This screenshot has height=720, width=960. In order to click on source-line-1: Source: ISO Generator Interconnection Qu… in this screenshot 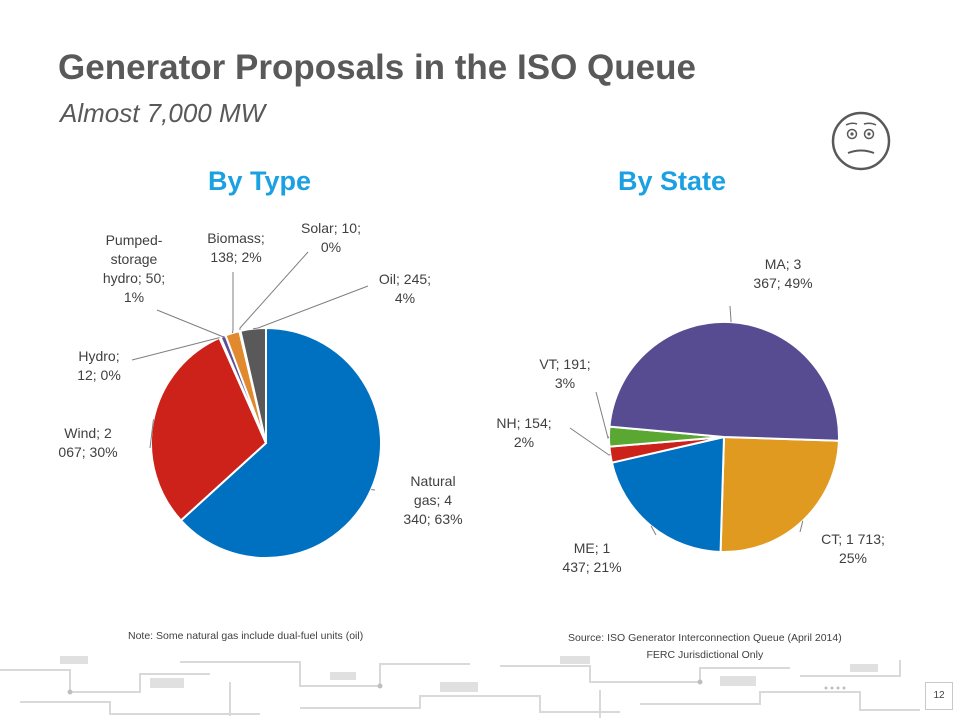, I will do `click(705, 638)`.